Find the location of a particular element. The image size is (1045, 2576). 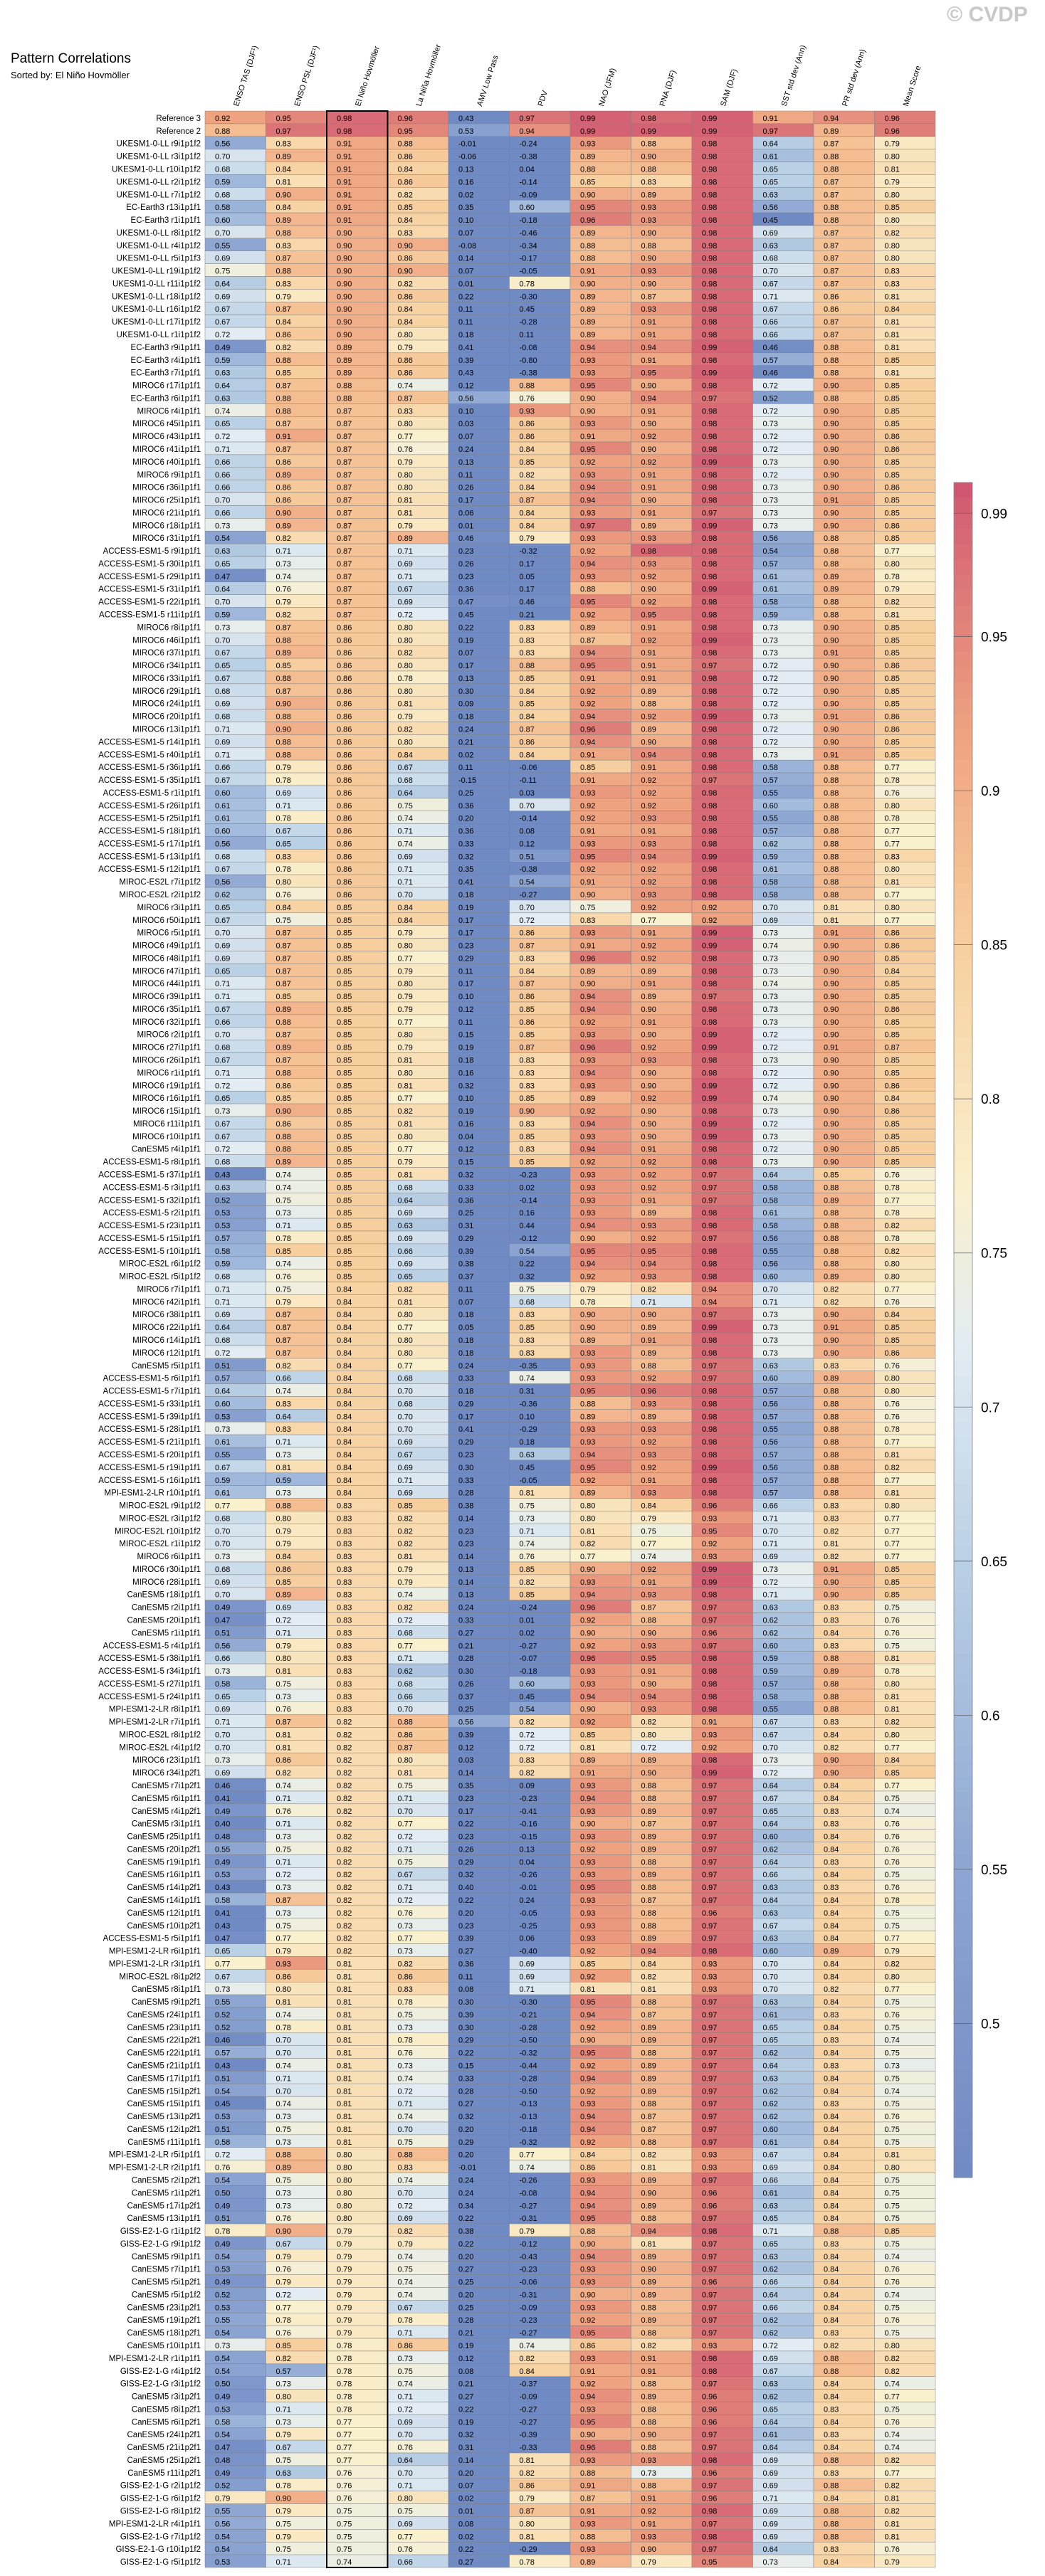

row-label: MIROC6 r40i1p1f1 is located at coordinates (166, 462).